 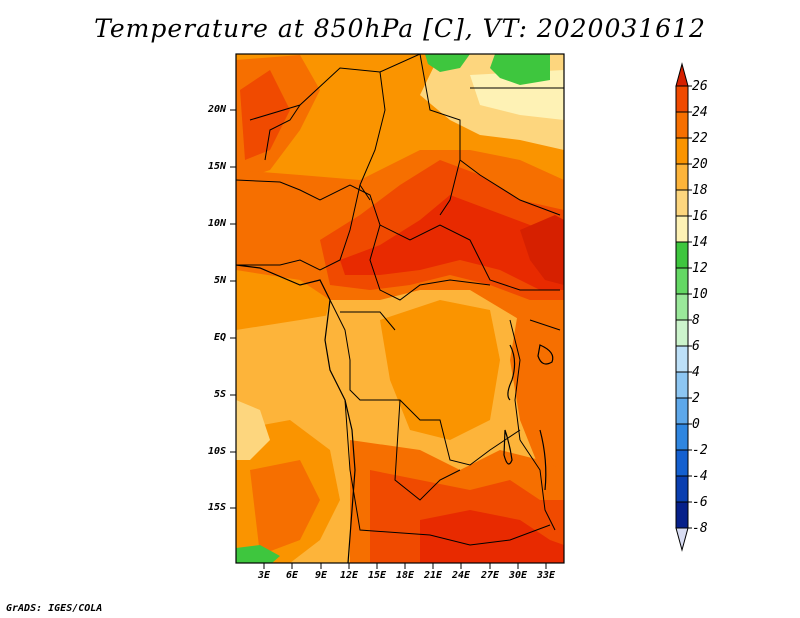 I want to click on colorbar-label: -6, so click(x=700, y=502).